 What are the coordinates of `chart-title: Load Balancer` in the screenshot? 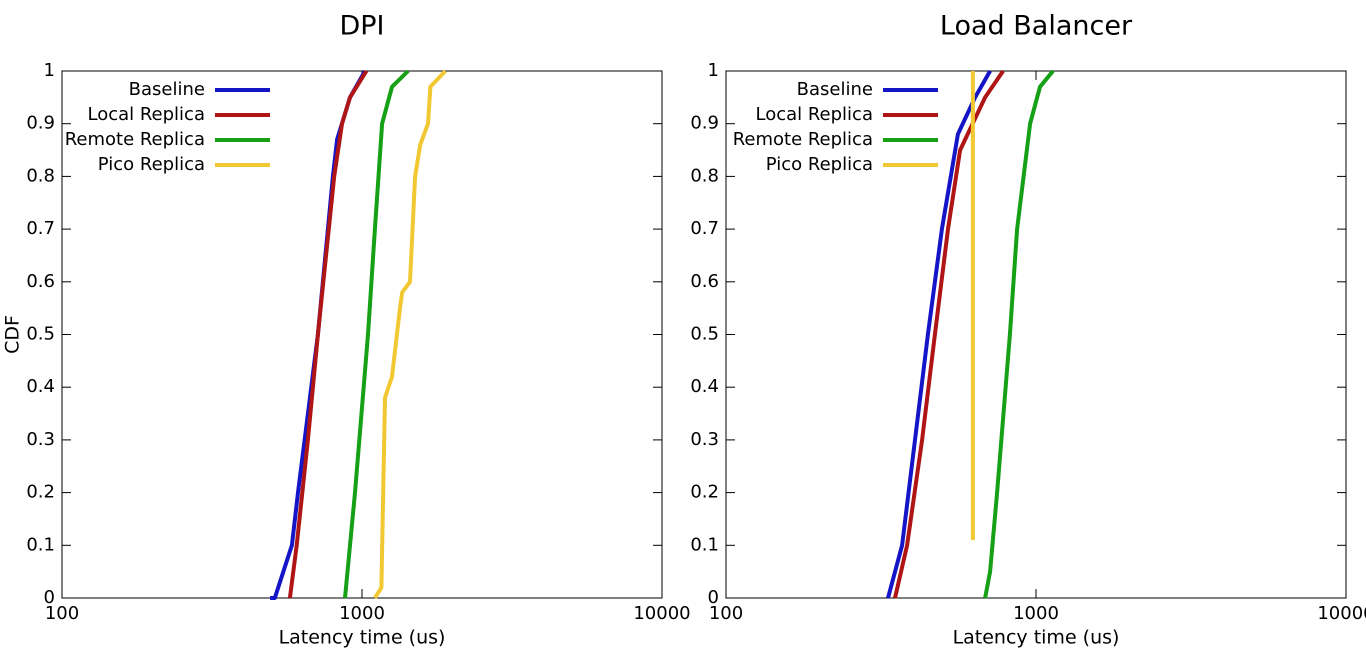 It's located at (1036, 26).